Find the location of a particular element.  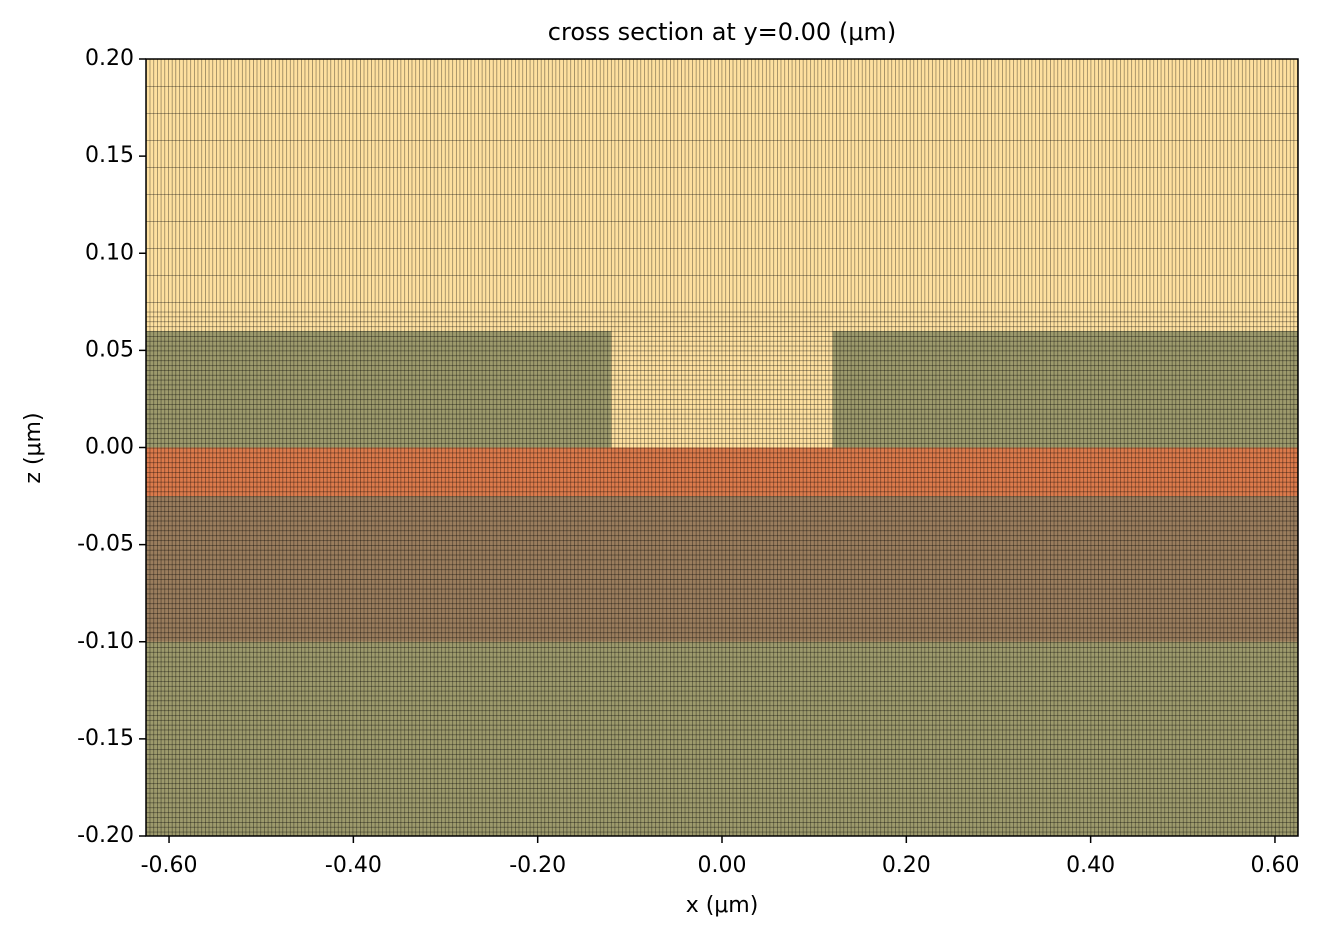

y-tick-label: 0.10 is located at coordinates (109, 252).